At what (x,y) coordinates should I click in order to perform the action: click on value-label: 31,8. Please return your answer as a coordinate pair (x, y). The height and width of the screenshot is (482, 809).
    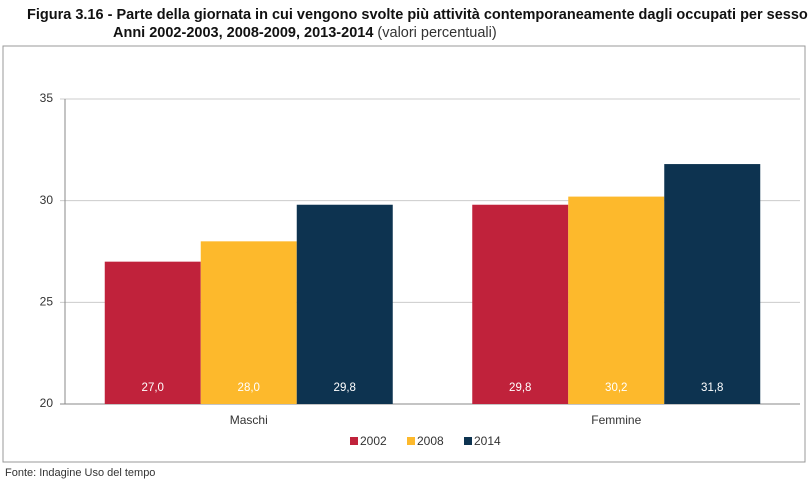
    Looking at the image, I should click on (712, 388).